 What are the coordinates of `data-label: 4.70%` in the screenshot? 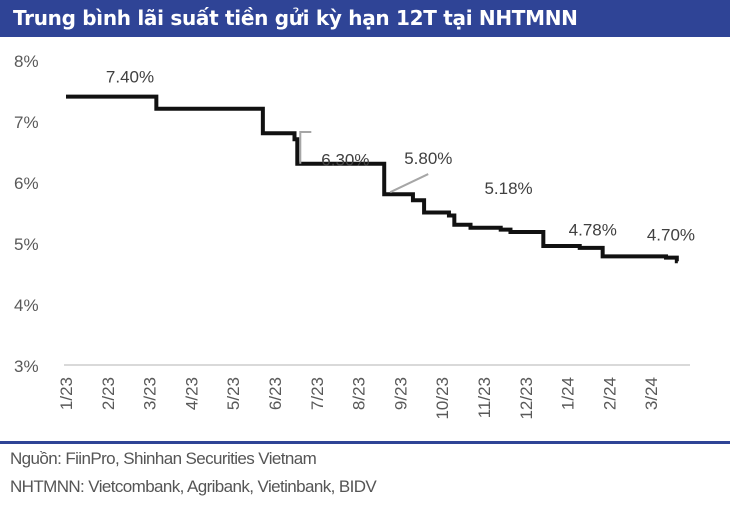 It's located at (671, 234).